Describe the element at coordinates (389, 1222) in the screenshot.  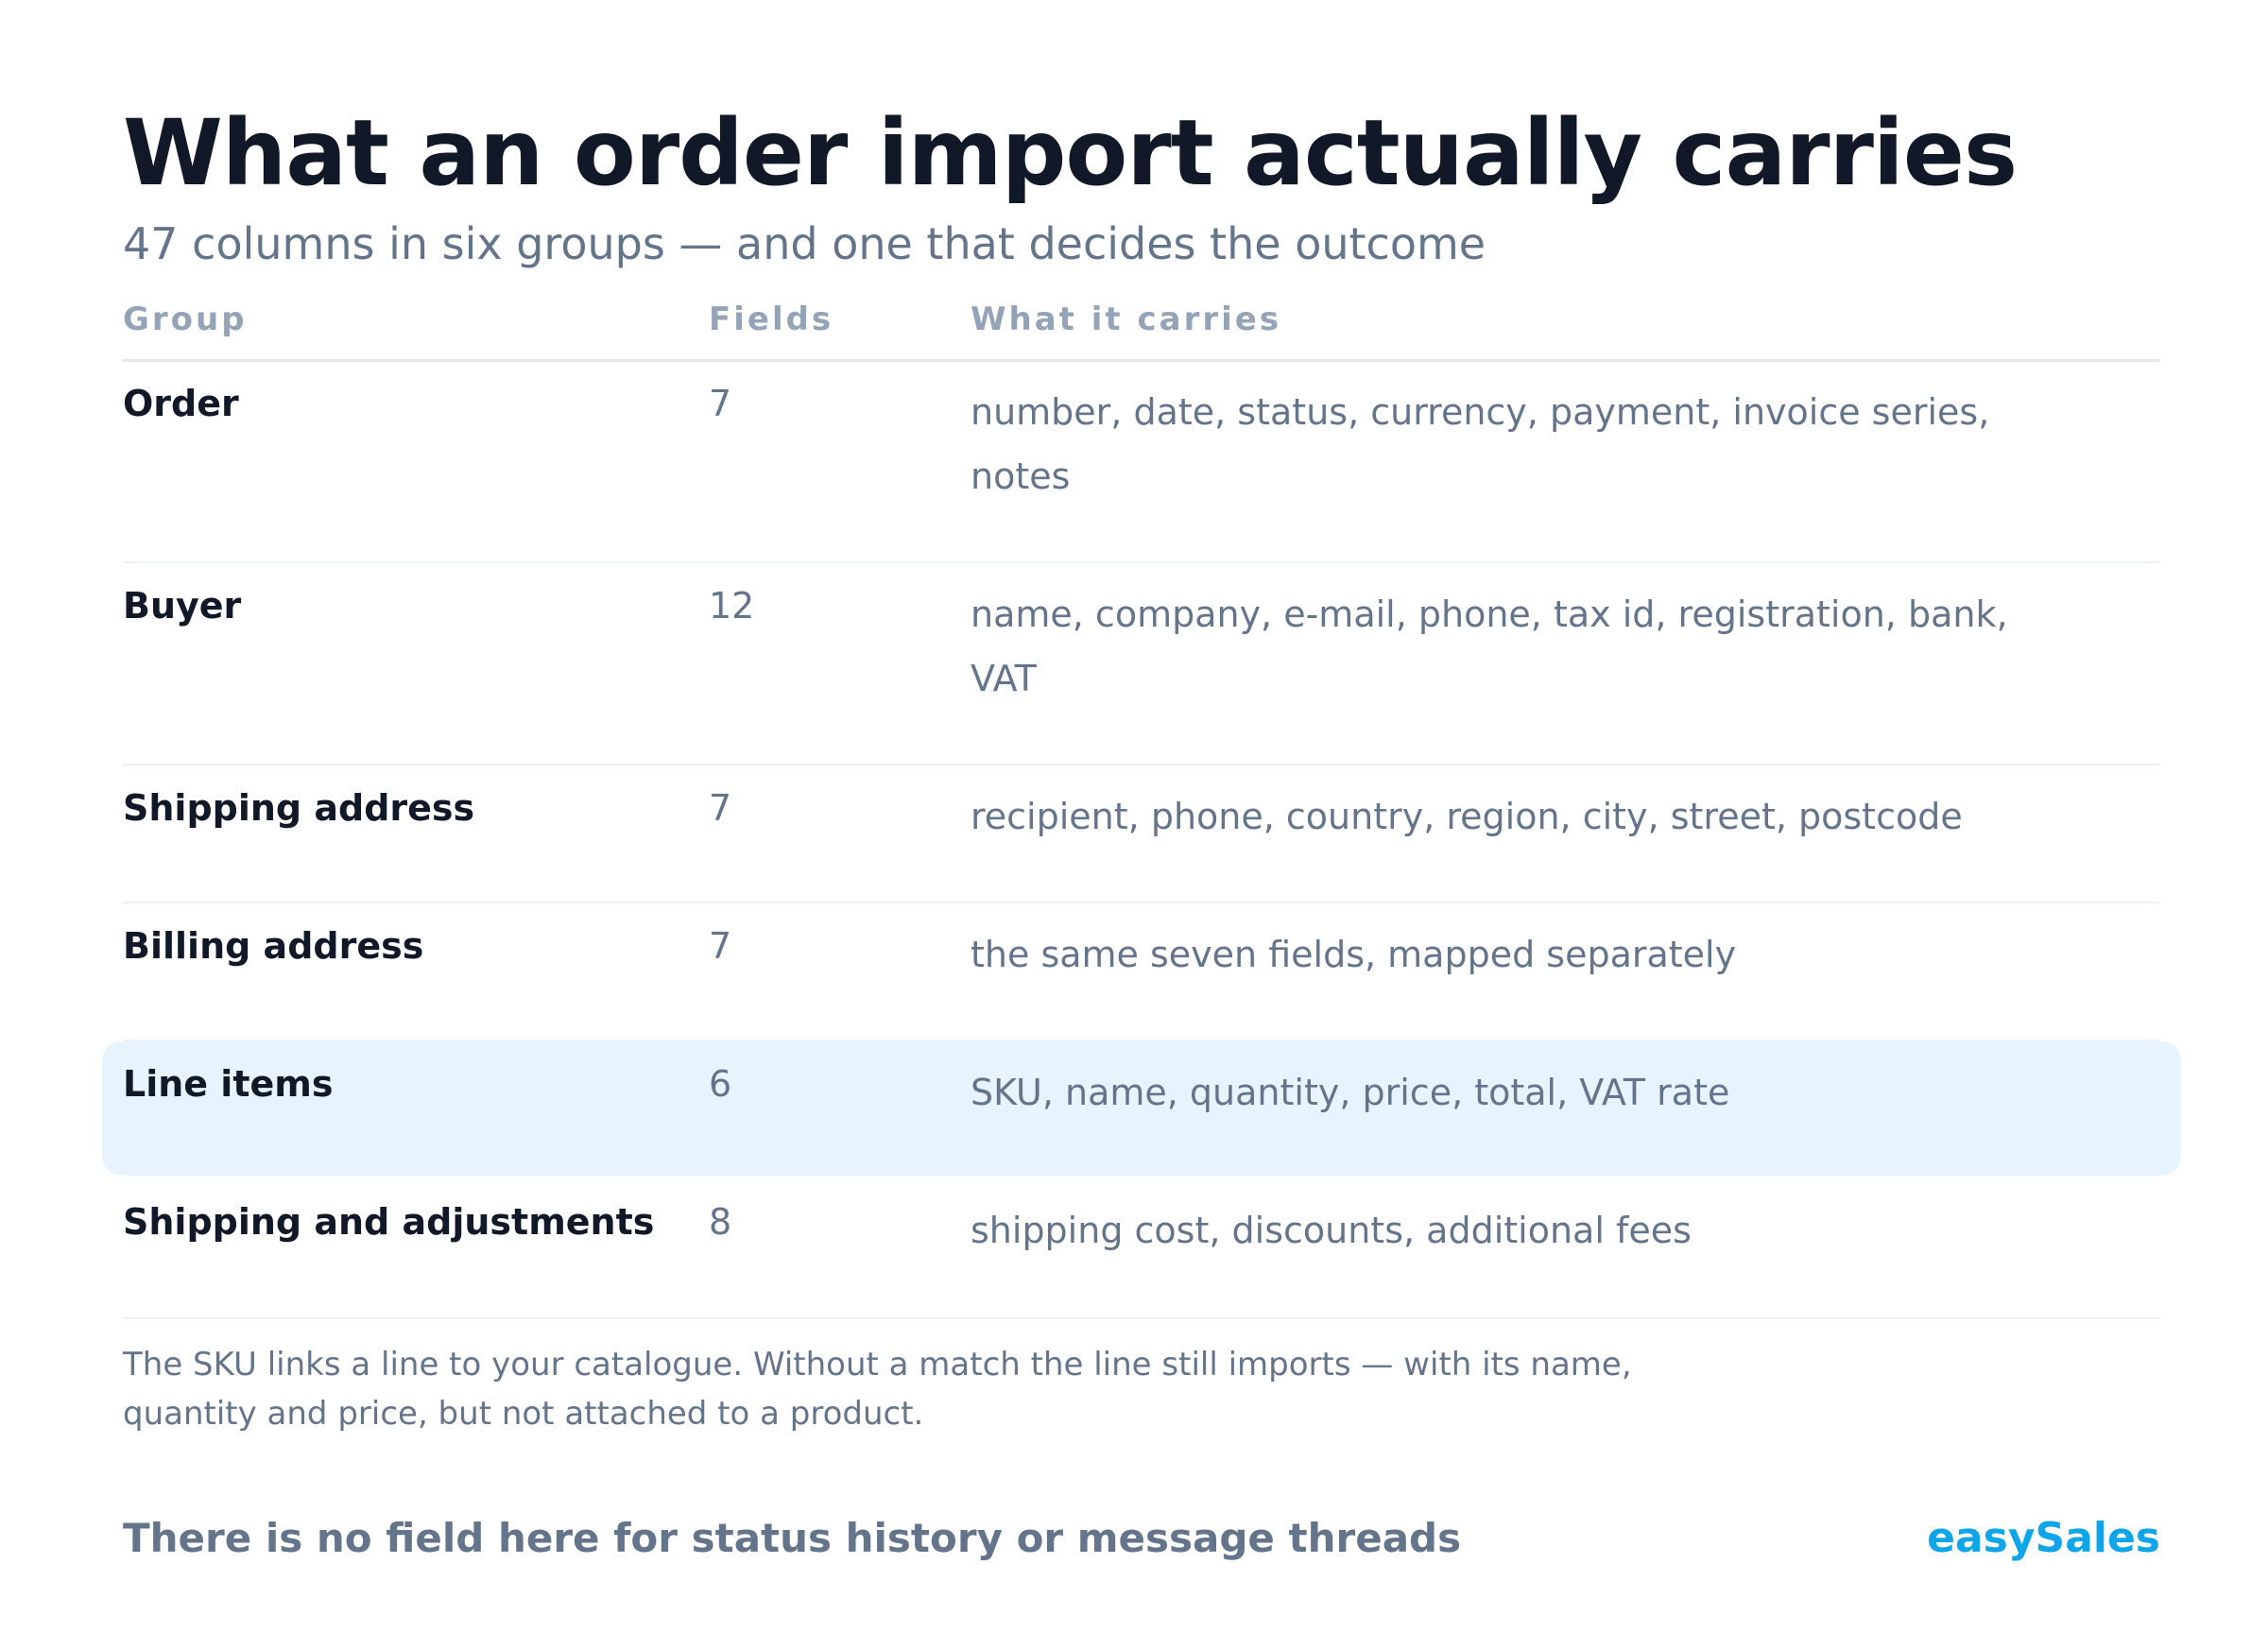
I see `row-group: Shipping and adjustments` at that location.